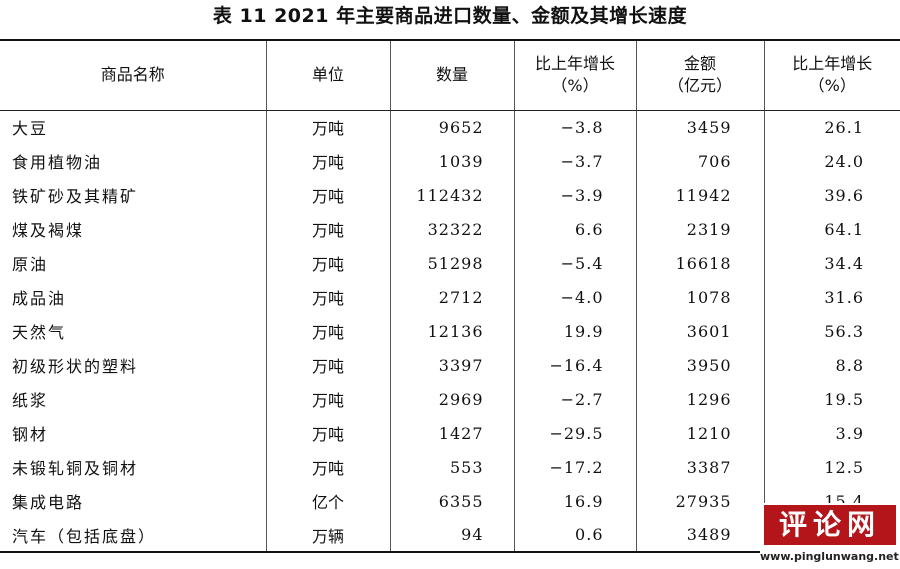 The width and height of the screenshot is (900, 569). Describe the element at coordinates (700, 365) in the screenshot. I see `cell-amount: 3950` at that location.